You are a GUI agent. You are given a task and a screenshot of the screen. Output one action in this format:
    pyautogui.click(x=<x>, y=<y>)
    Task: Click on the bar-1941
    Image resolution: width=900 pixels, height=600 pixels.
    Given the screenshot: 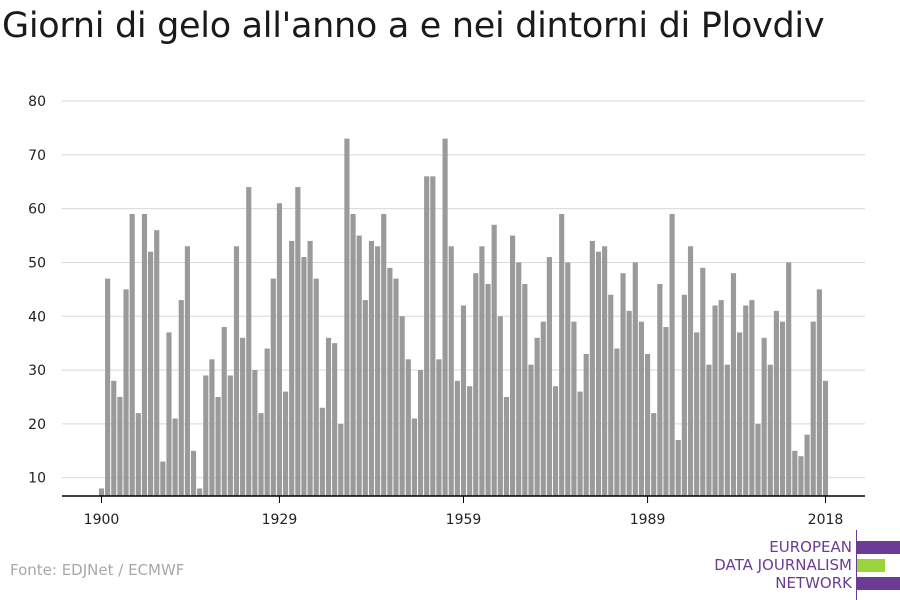 What is the action you would take?
    pyautogui.click(x=353, y=355)
    